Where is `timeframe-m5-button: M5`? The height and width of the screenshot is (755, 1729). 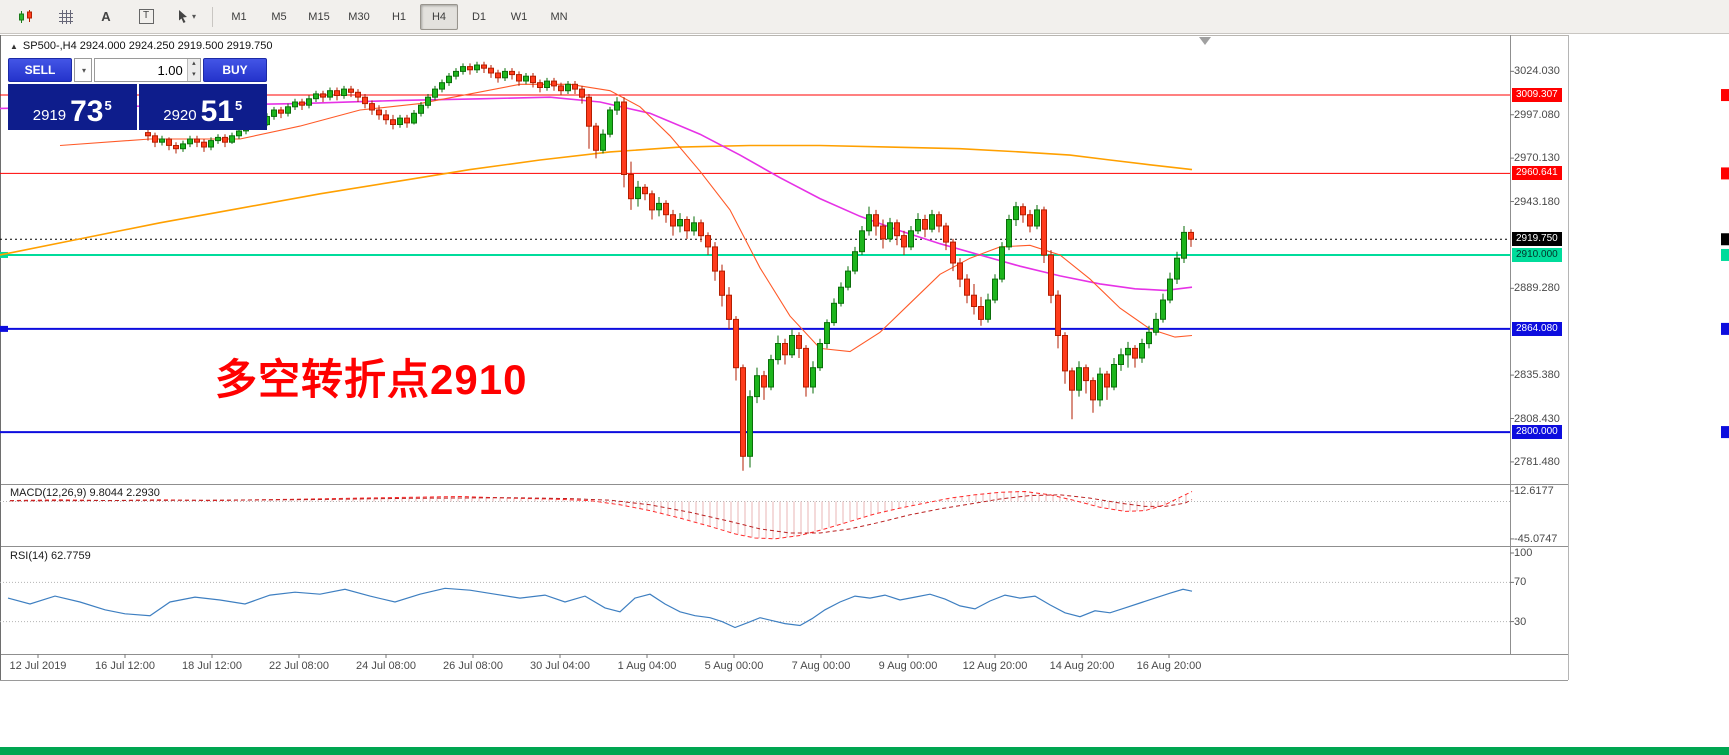
timeframe-m5-button: M5 is located at coordinates (279, 16).